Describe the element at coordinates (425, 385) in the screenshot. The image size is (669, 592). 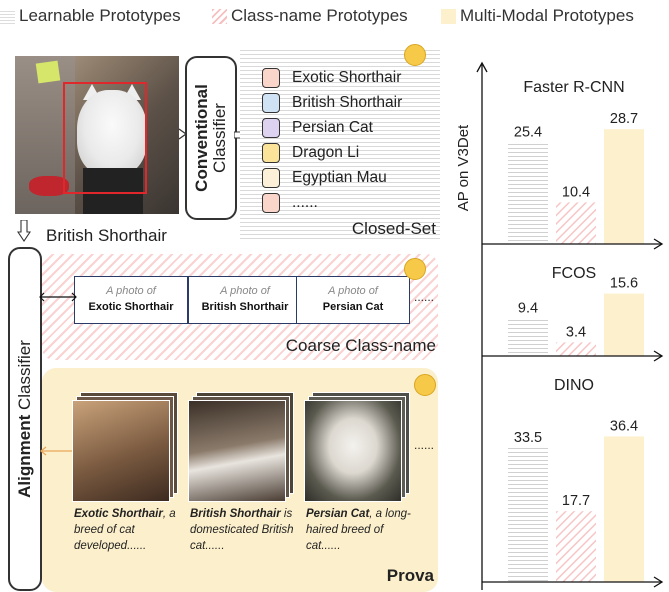
I see `smiling-emoji-icon` at that location.